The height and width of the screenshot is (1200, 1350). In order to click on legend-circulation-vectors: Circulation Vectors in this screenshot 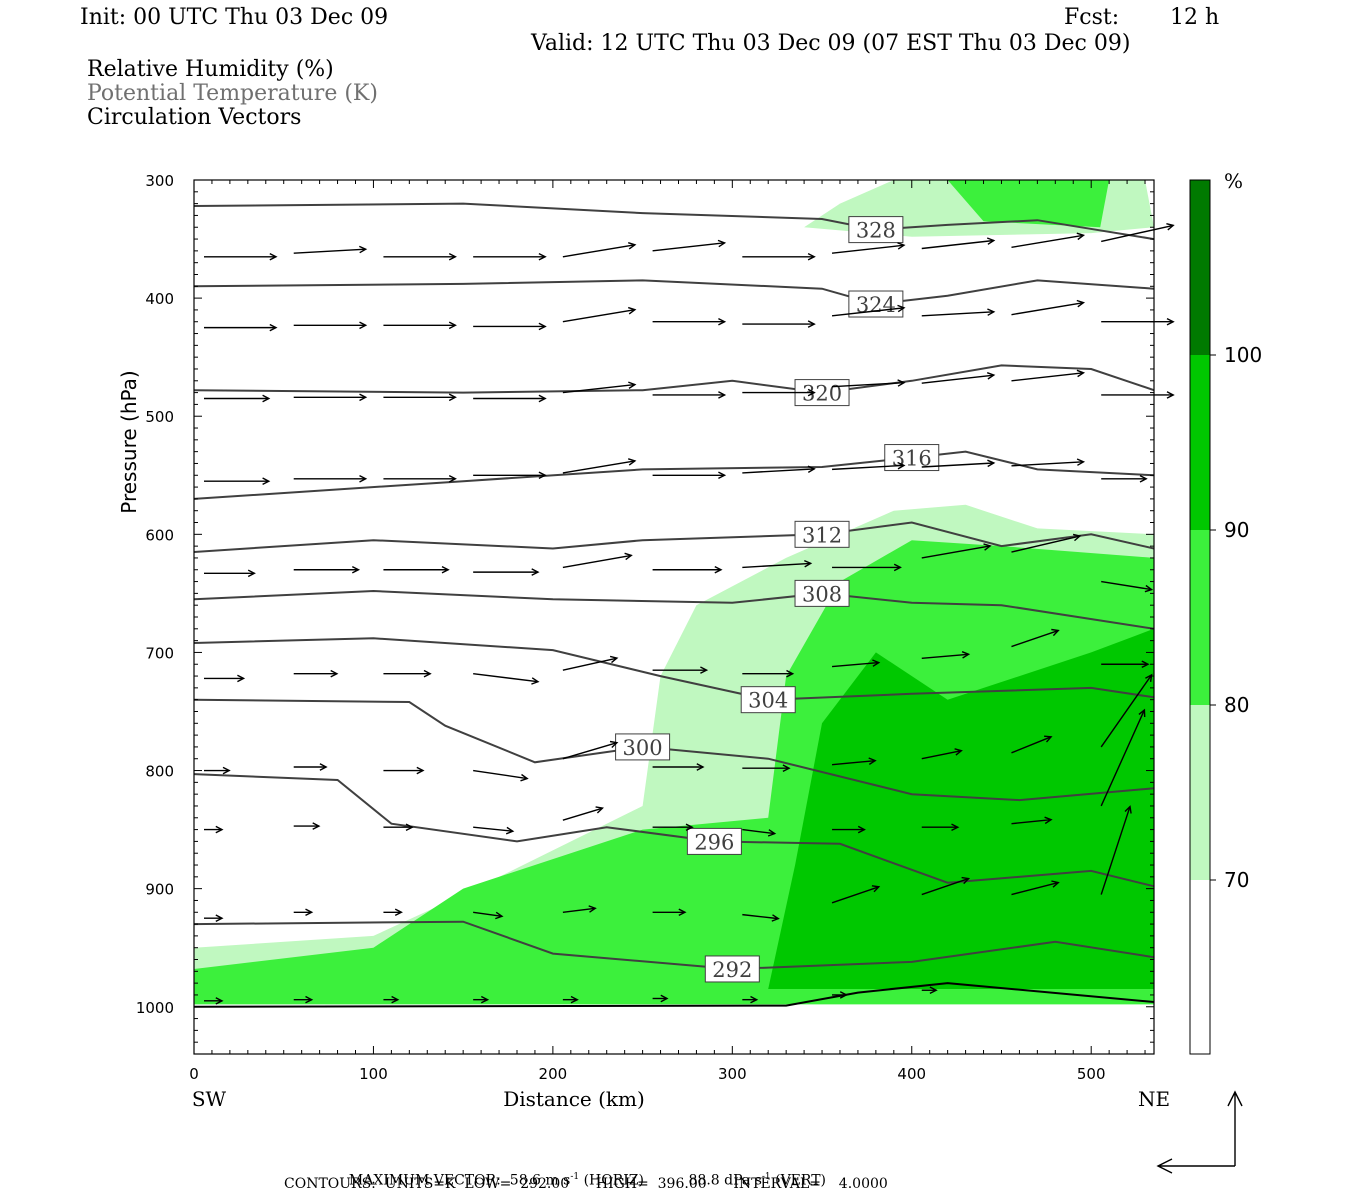, I will do `click(194, 117)`.